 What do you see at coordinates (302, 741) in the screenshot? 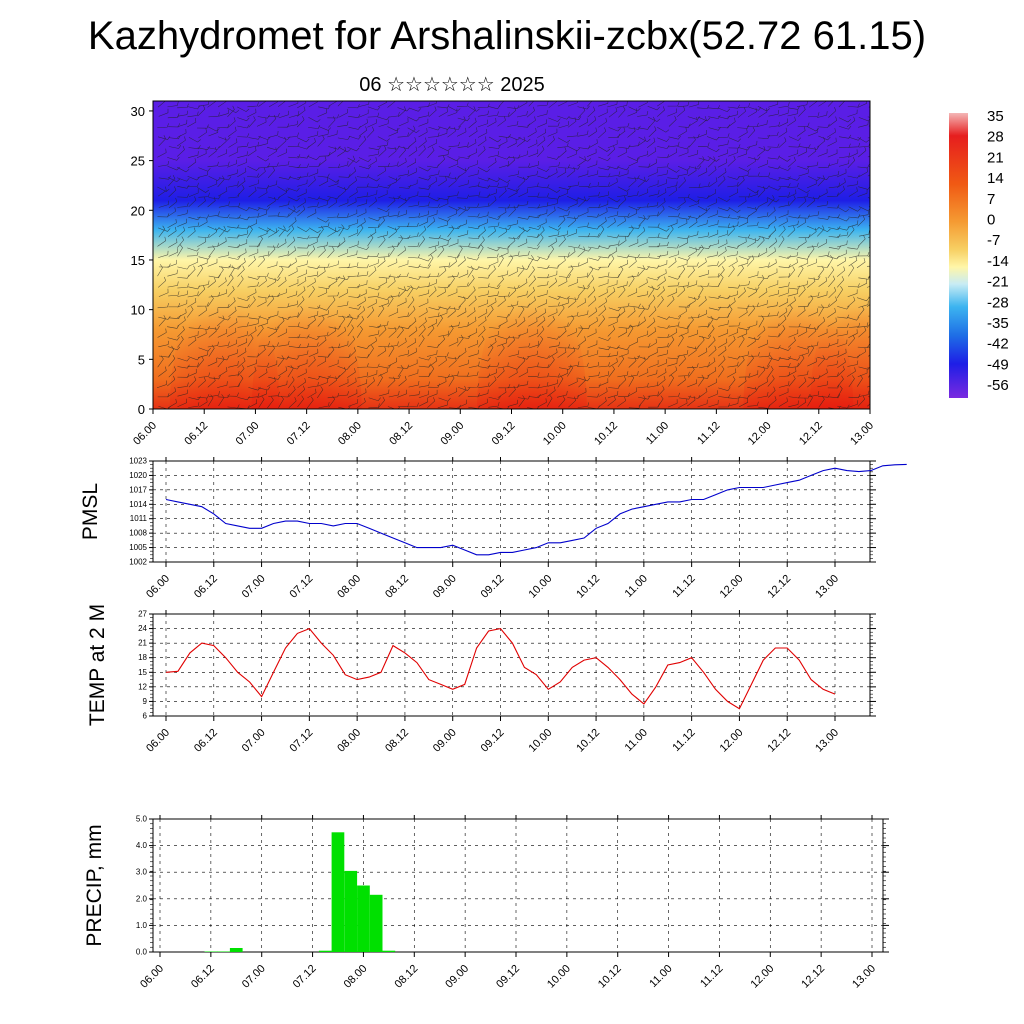
I see `x-tick-label: 07.12` at bounding box center [302, 741].